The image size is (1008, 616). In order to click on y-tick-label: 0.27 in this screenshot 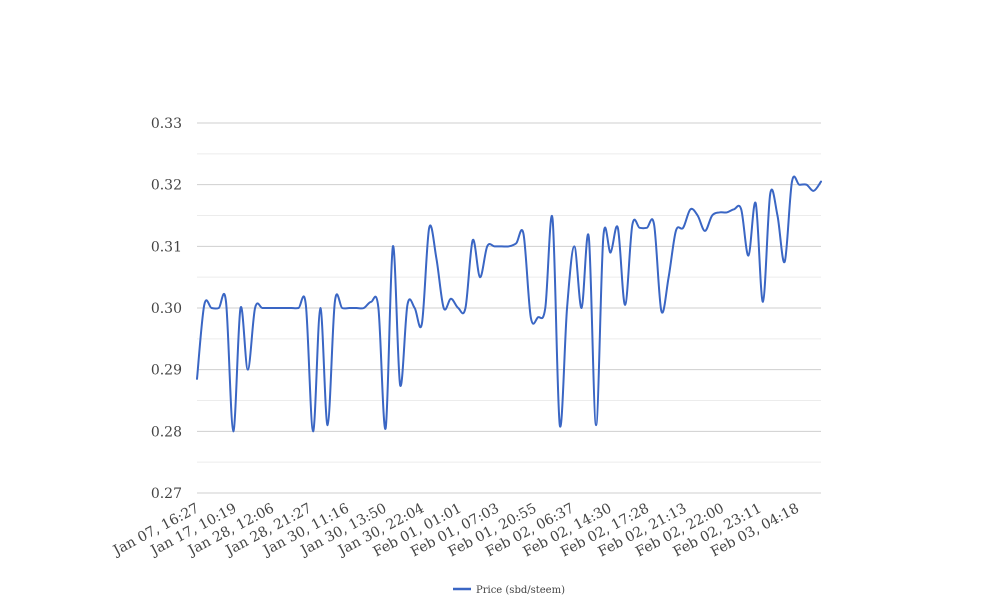, I will do `click(166, 494)`.